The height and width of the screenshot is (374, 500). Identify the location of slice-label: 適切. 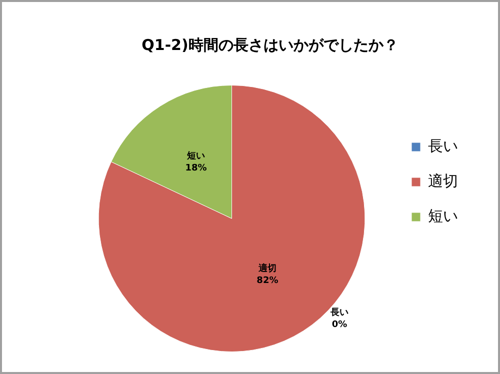
(266, 268).